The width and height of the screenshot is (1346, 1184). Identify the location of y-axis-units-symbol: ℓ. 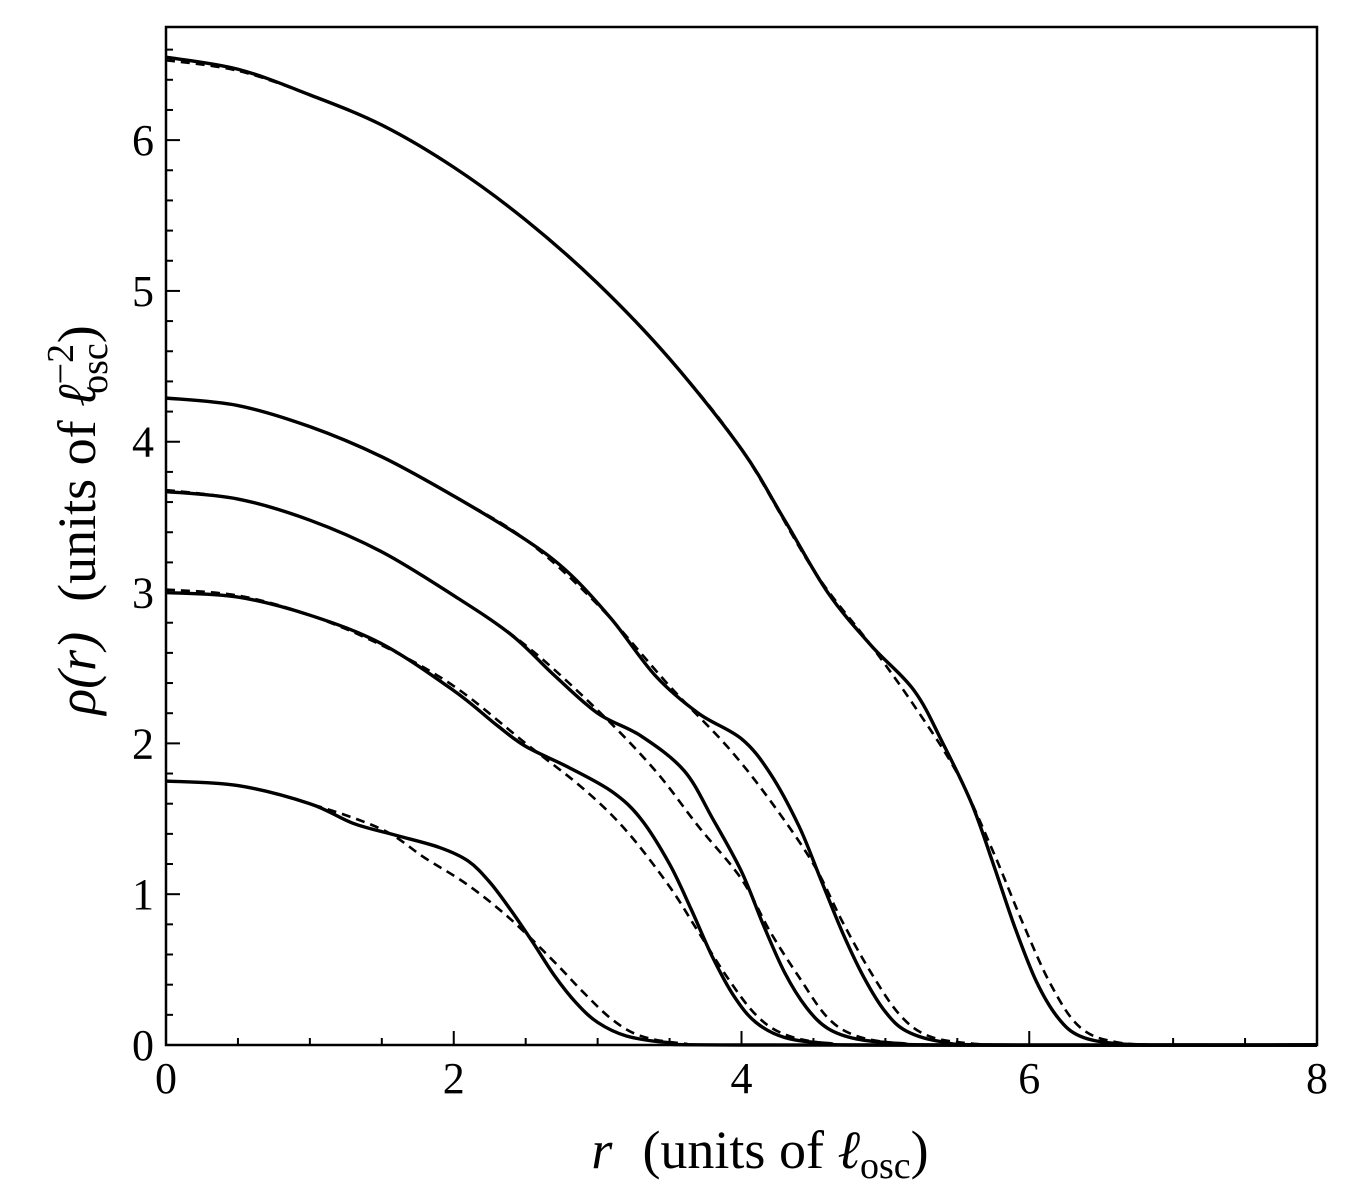
(77, 395).